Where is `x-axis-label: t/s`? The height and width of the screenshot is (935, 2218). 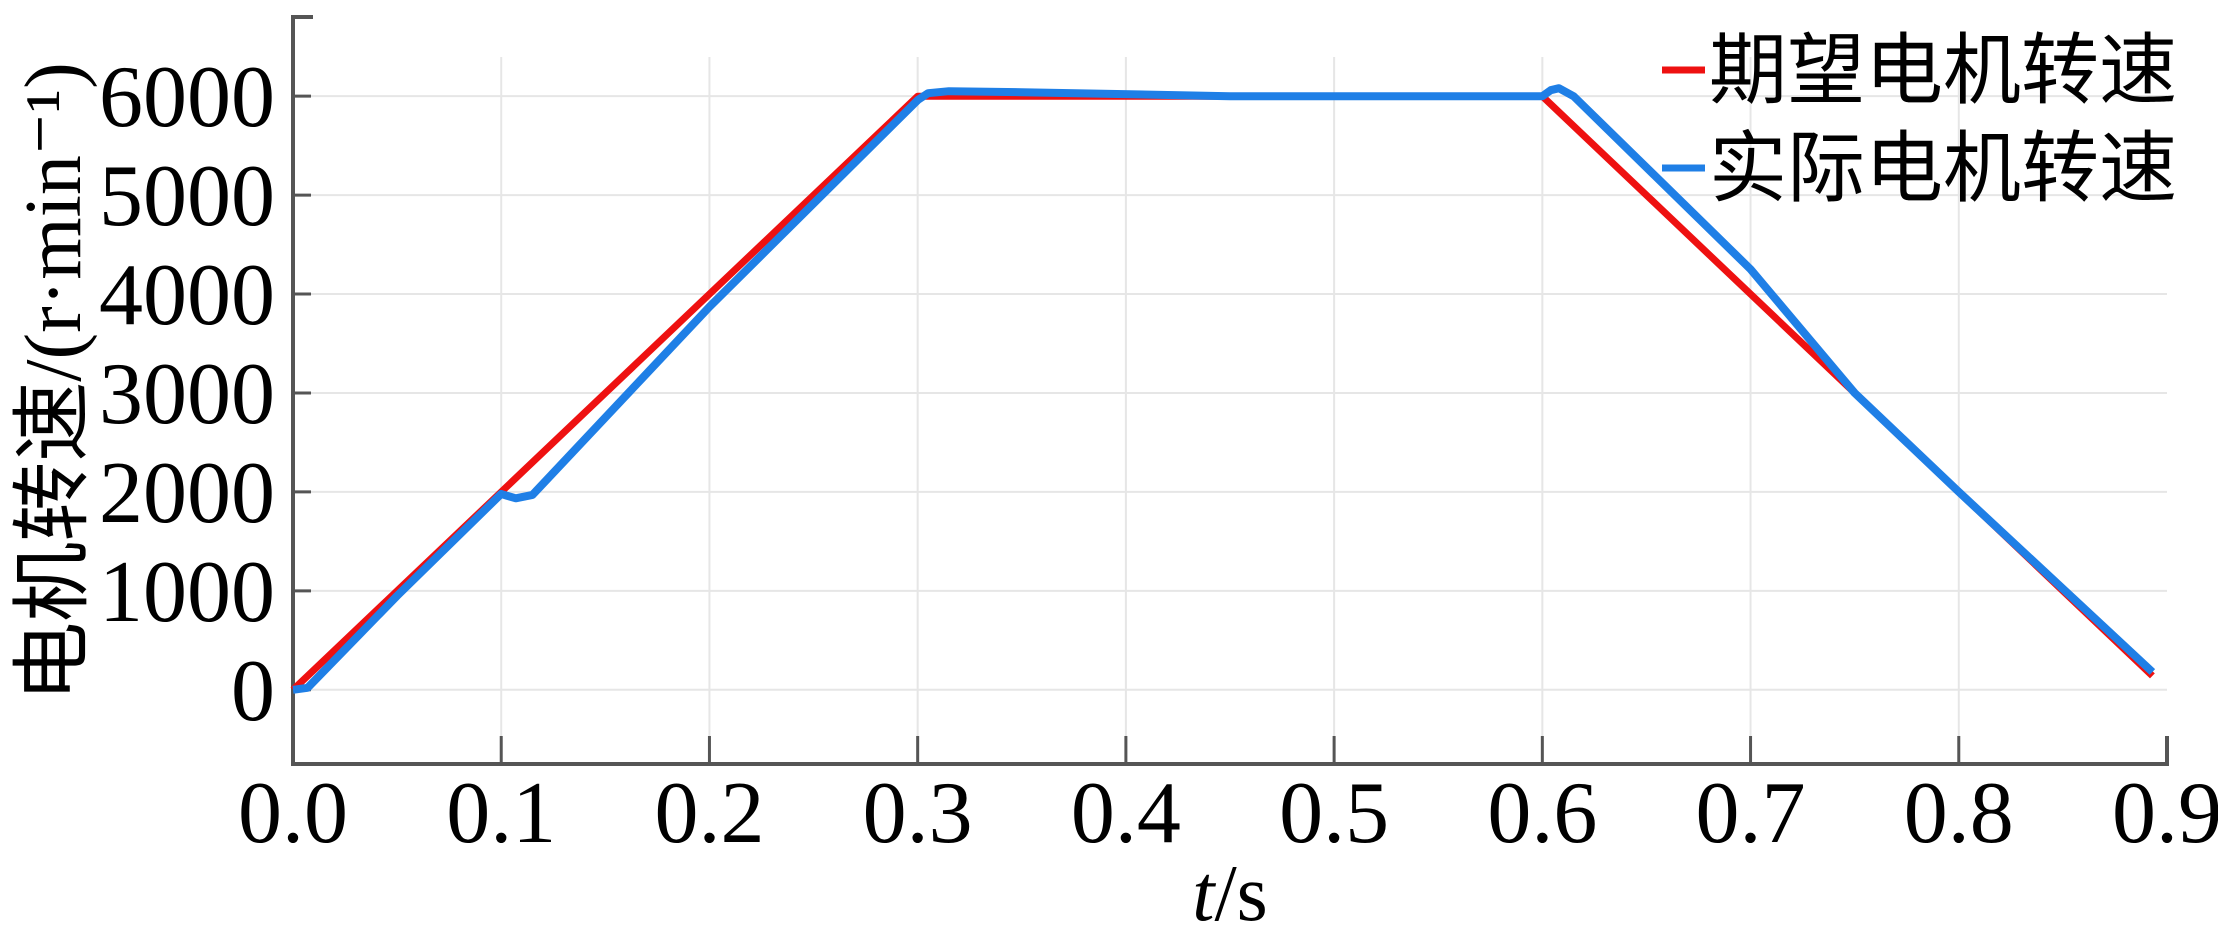
x-axis-label: t/s is located at coordinates (1230, 892).